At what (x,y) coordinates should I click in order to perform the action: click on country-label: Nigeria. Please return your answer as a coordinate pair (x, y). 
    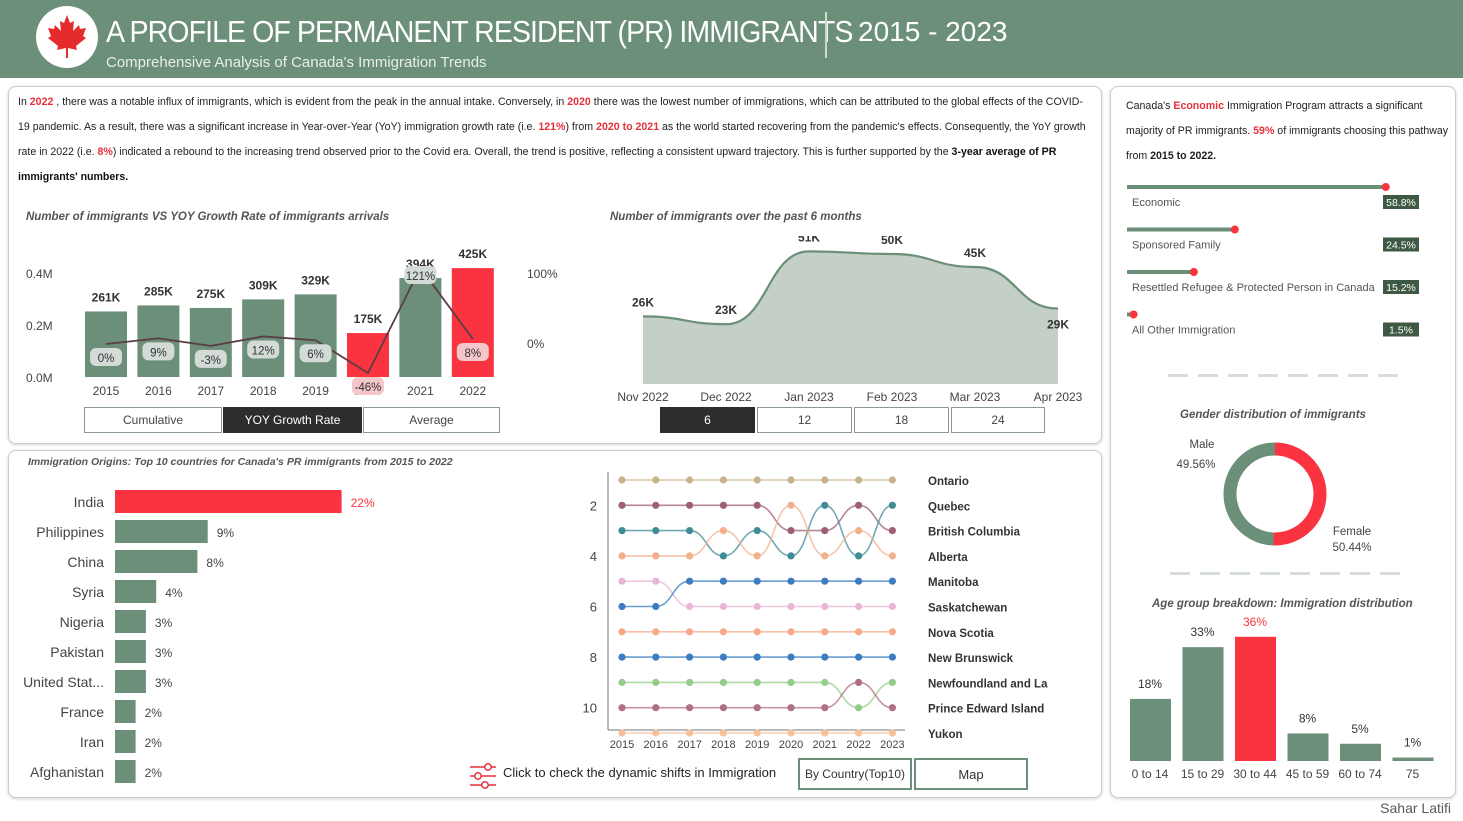
    Looking at the image, I should click on (82, 622).